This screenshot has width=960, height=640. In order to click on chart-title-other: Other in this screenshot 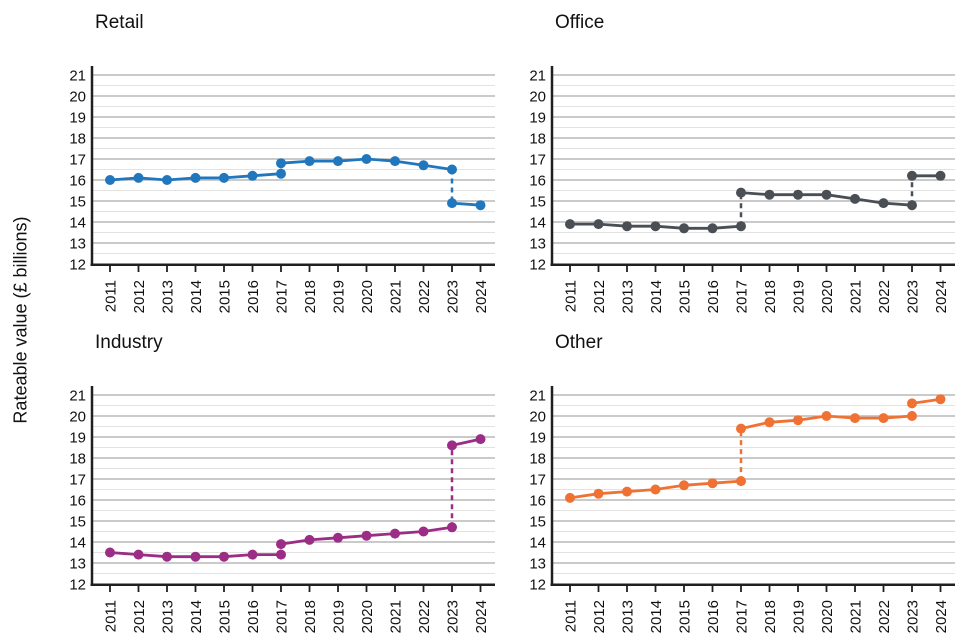, I will do `click(579, 342)`.